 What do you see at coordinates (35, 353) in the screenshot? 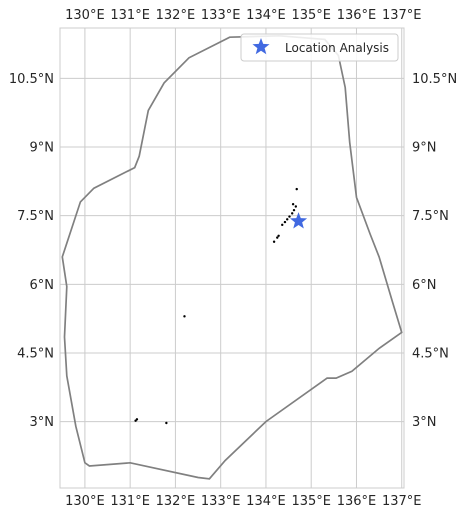
I see `latitude-label-left: 4.5°N` at bounding box center [35, 353].